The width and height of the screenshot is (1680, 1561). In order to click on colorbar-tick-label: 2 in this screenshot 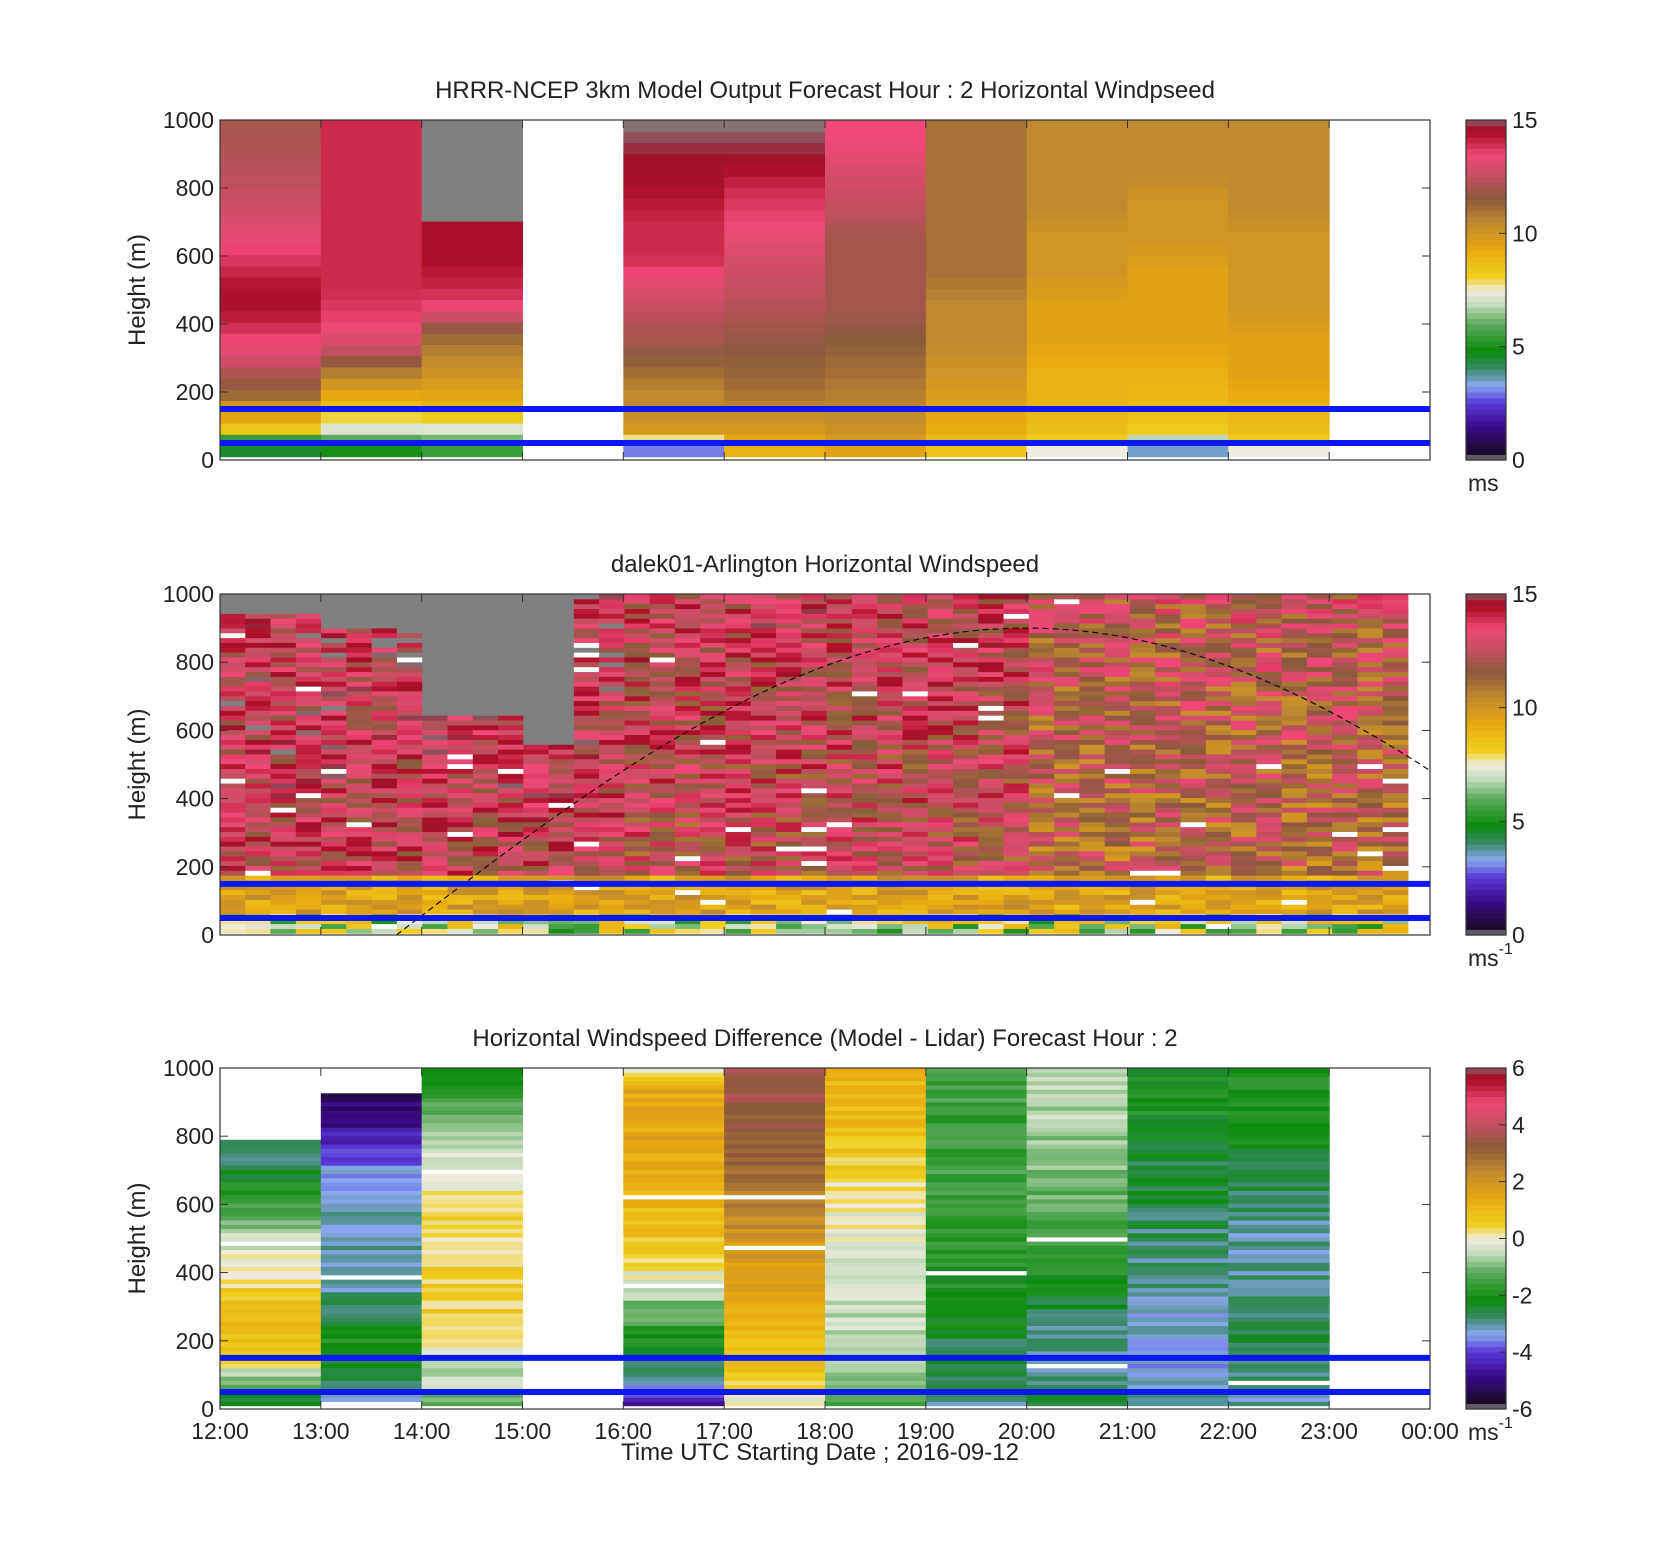, I will do `click(1518, 1182)`.